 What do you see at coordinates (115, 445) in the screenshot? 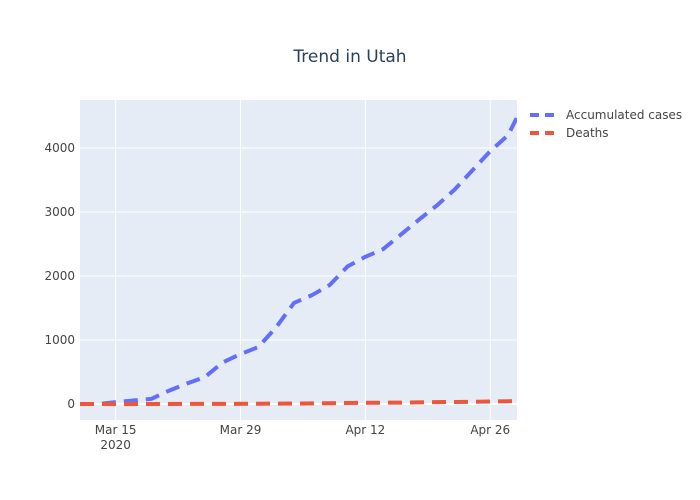
I see `x-tick-sublabel: 2020` at bounding box center [115, 445].